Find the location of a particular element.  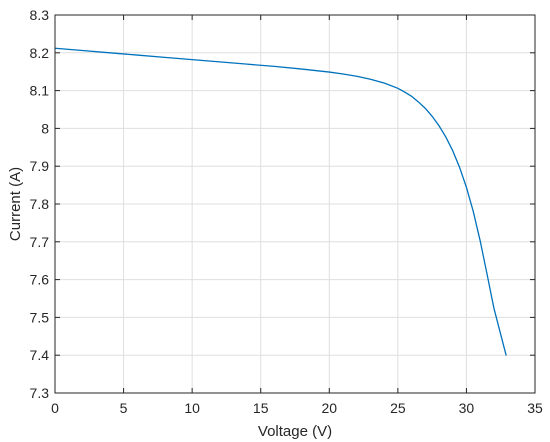

y-tick-label: 7.8 is located at coordinates (40, 204).